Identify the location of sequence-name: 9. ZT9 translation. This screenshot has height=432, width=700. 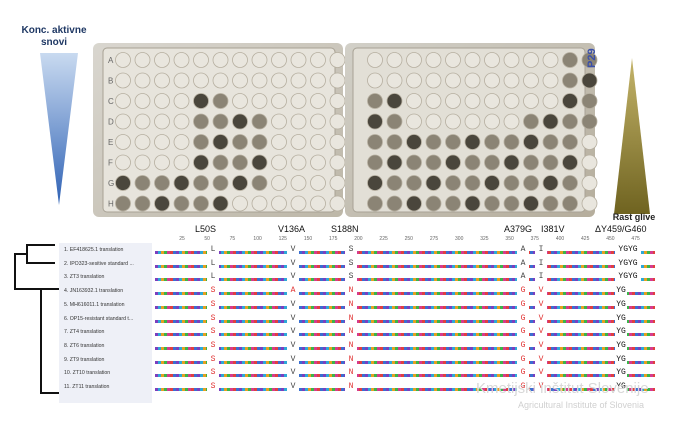
(84, 359).